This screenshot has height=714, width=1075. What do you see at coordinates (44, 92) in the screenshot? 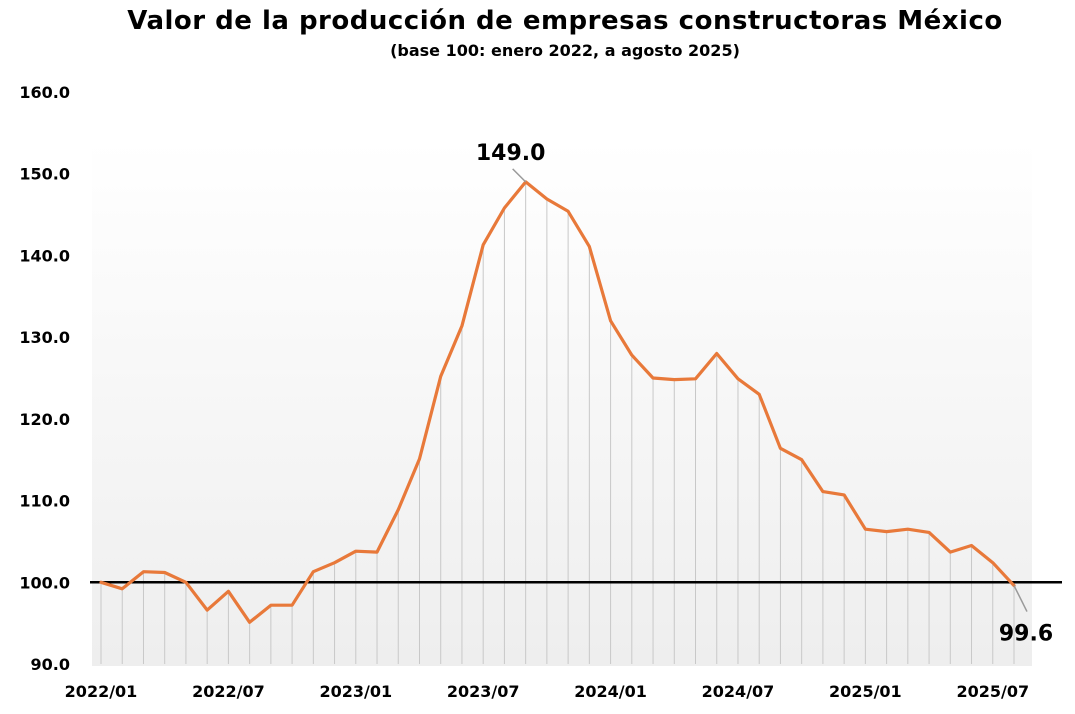
I see `y-tick-label: 160.0` at bounding box center [44, 92].